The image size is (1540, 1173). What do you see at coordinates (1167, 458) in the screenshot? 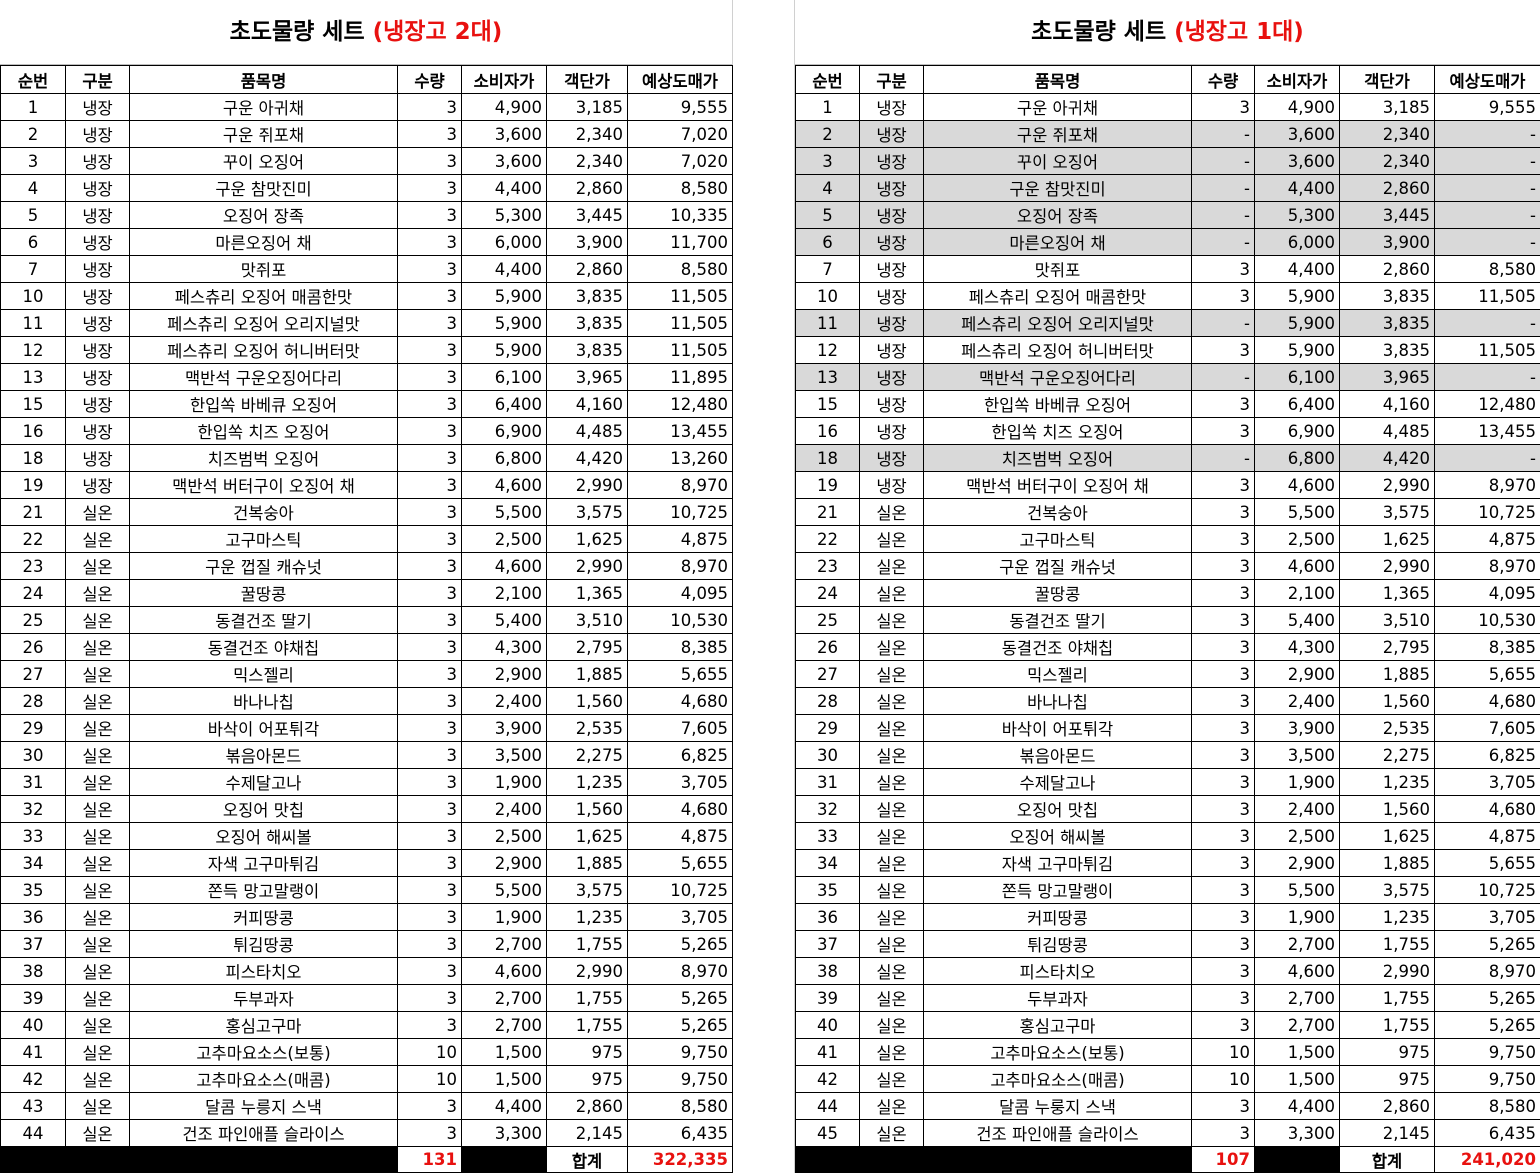
I see `table-row: 18 냉장 치즈범벅 오징어 -6,800 4,420-` at bounding box center [1167, 458].